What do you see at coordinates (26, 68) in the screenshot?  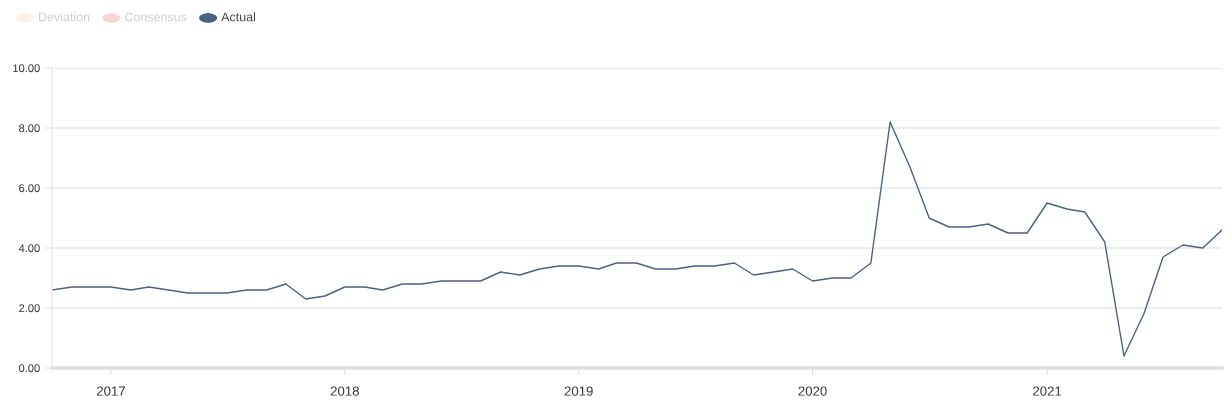 I see `y-tick-label: 10.00` at bounding box center [26, 68].